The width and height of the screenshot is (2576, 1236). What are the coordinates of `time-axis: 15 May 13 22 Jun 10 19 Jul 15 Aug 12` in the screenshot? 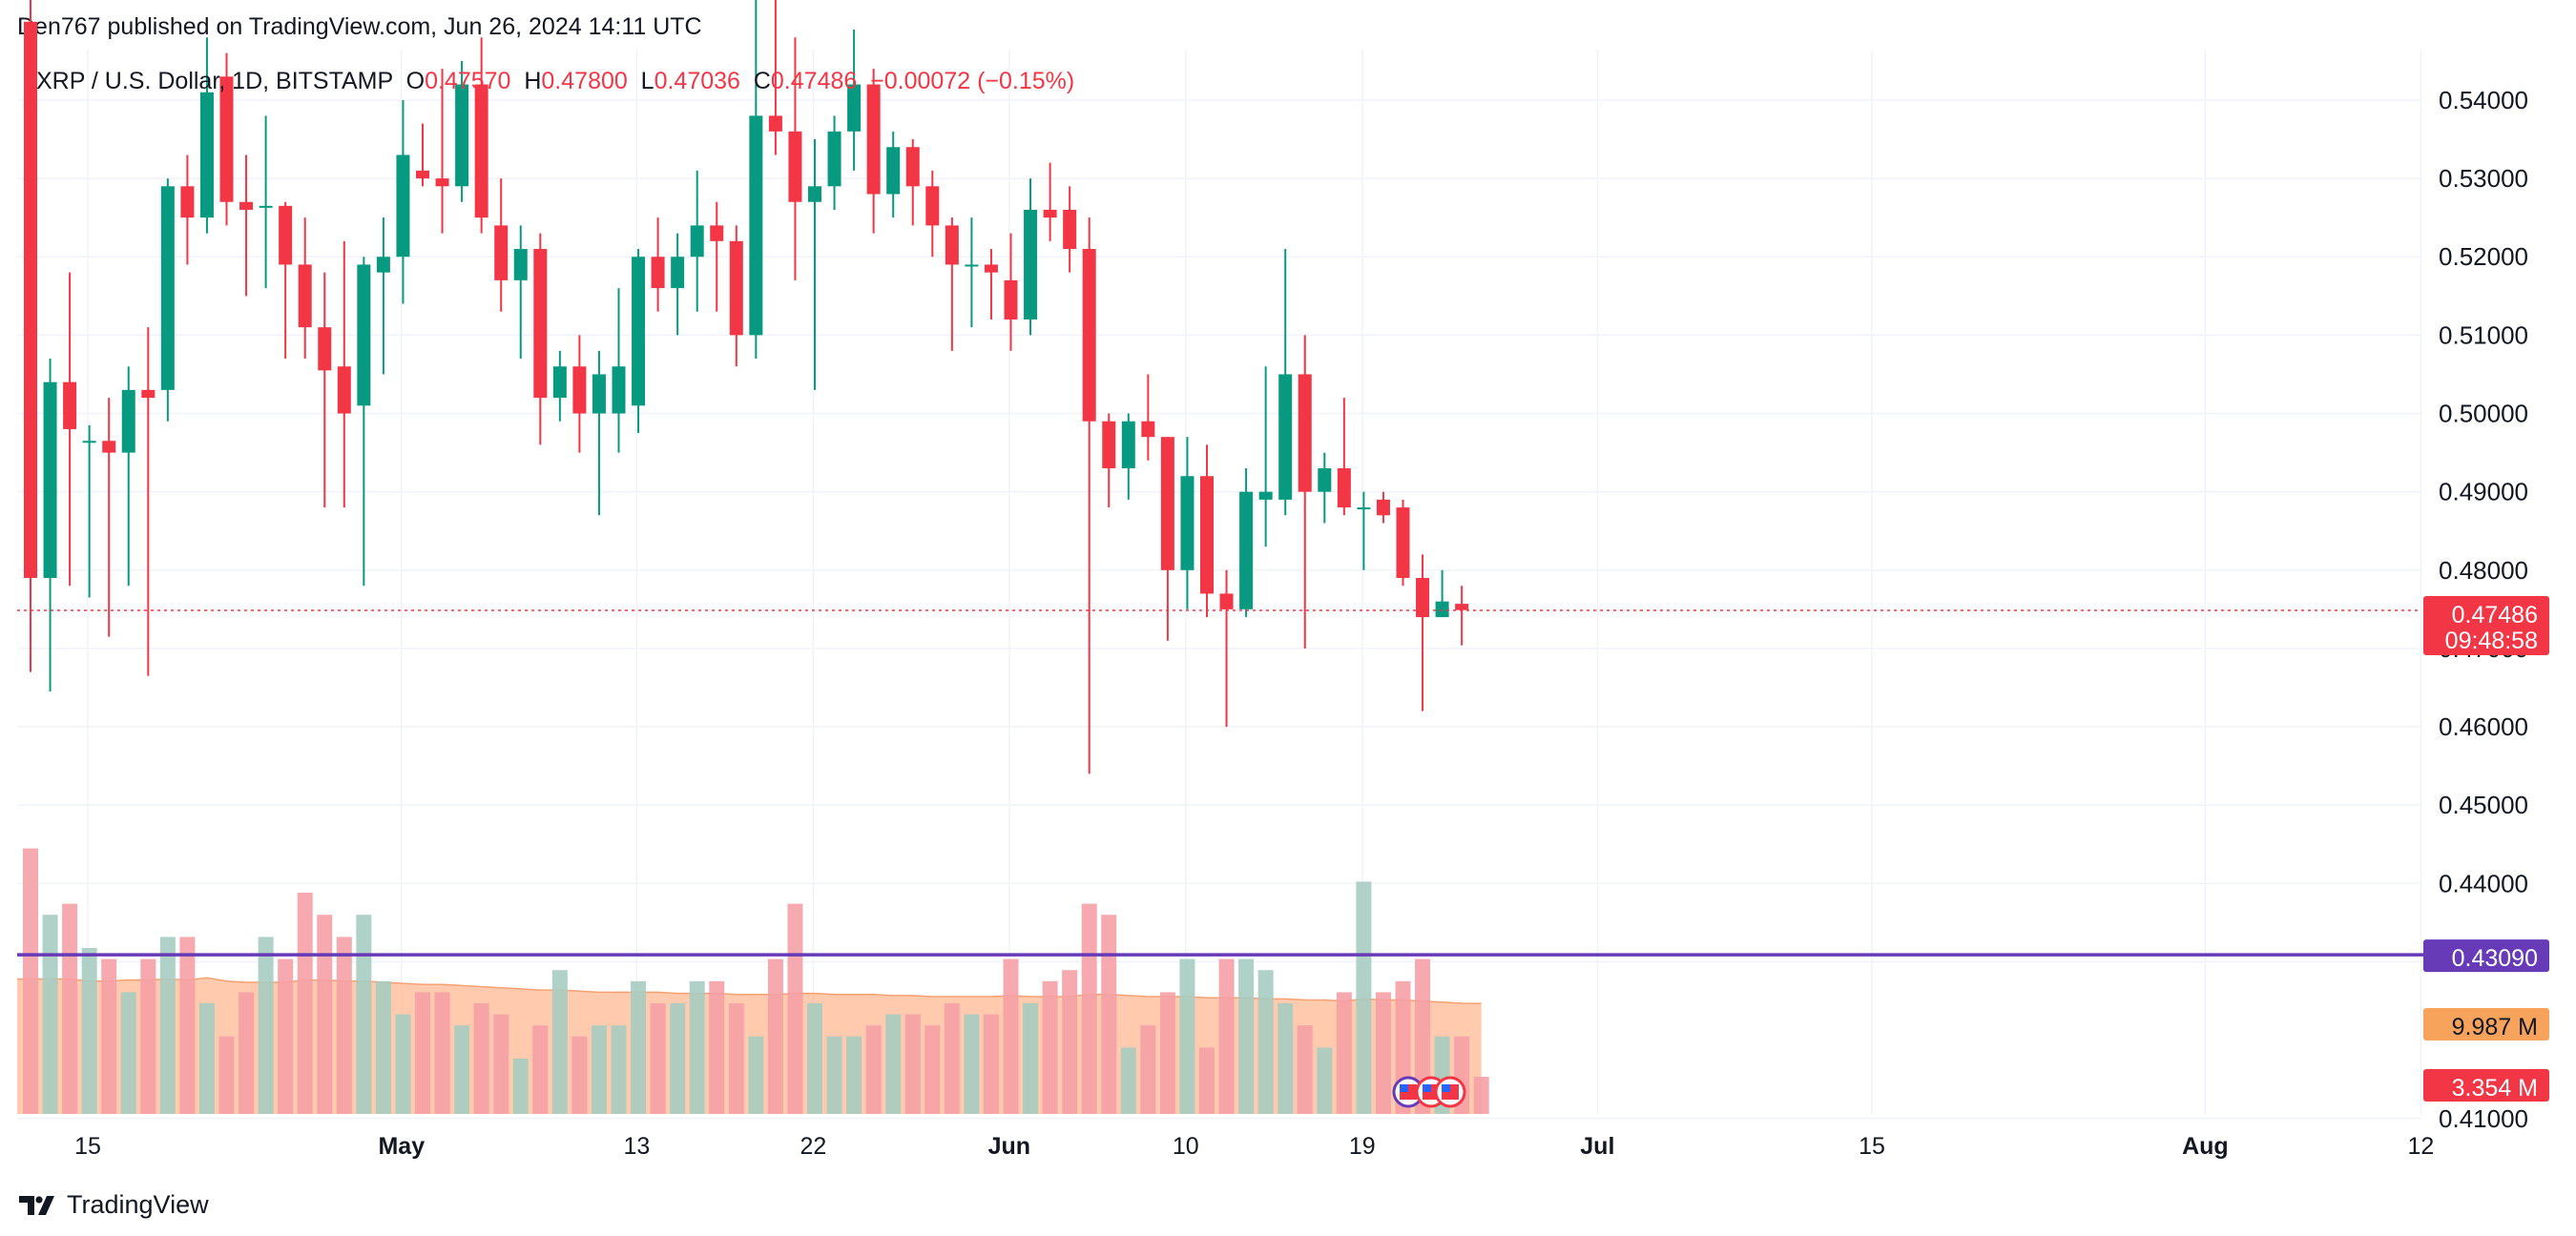 It's located at (1254, 1146).